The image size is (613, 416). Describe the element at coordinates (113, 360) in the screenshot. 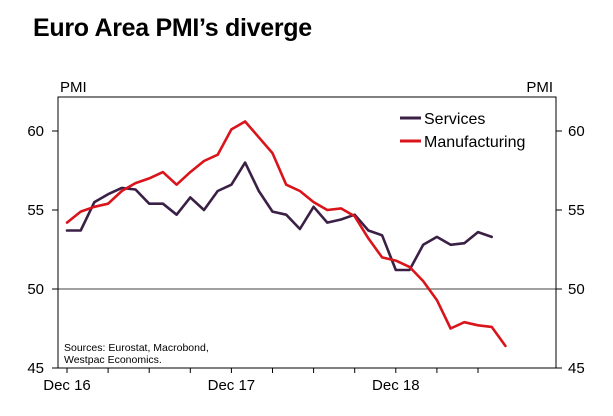

I see `source-note-line: Westpac Economics.` at that location.